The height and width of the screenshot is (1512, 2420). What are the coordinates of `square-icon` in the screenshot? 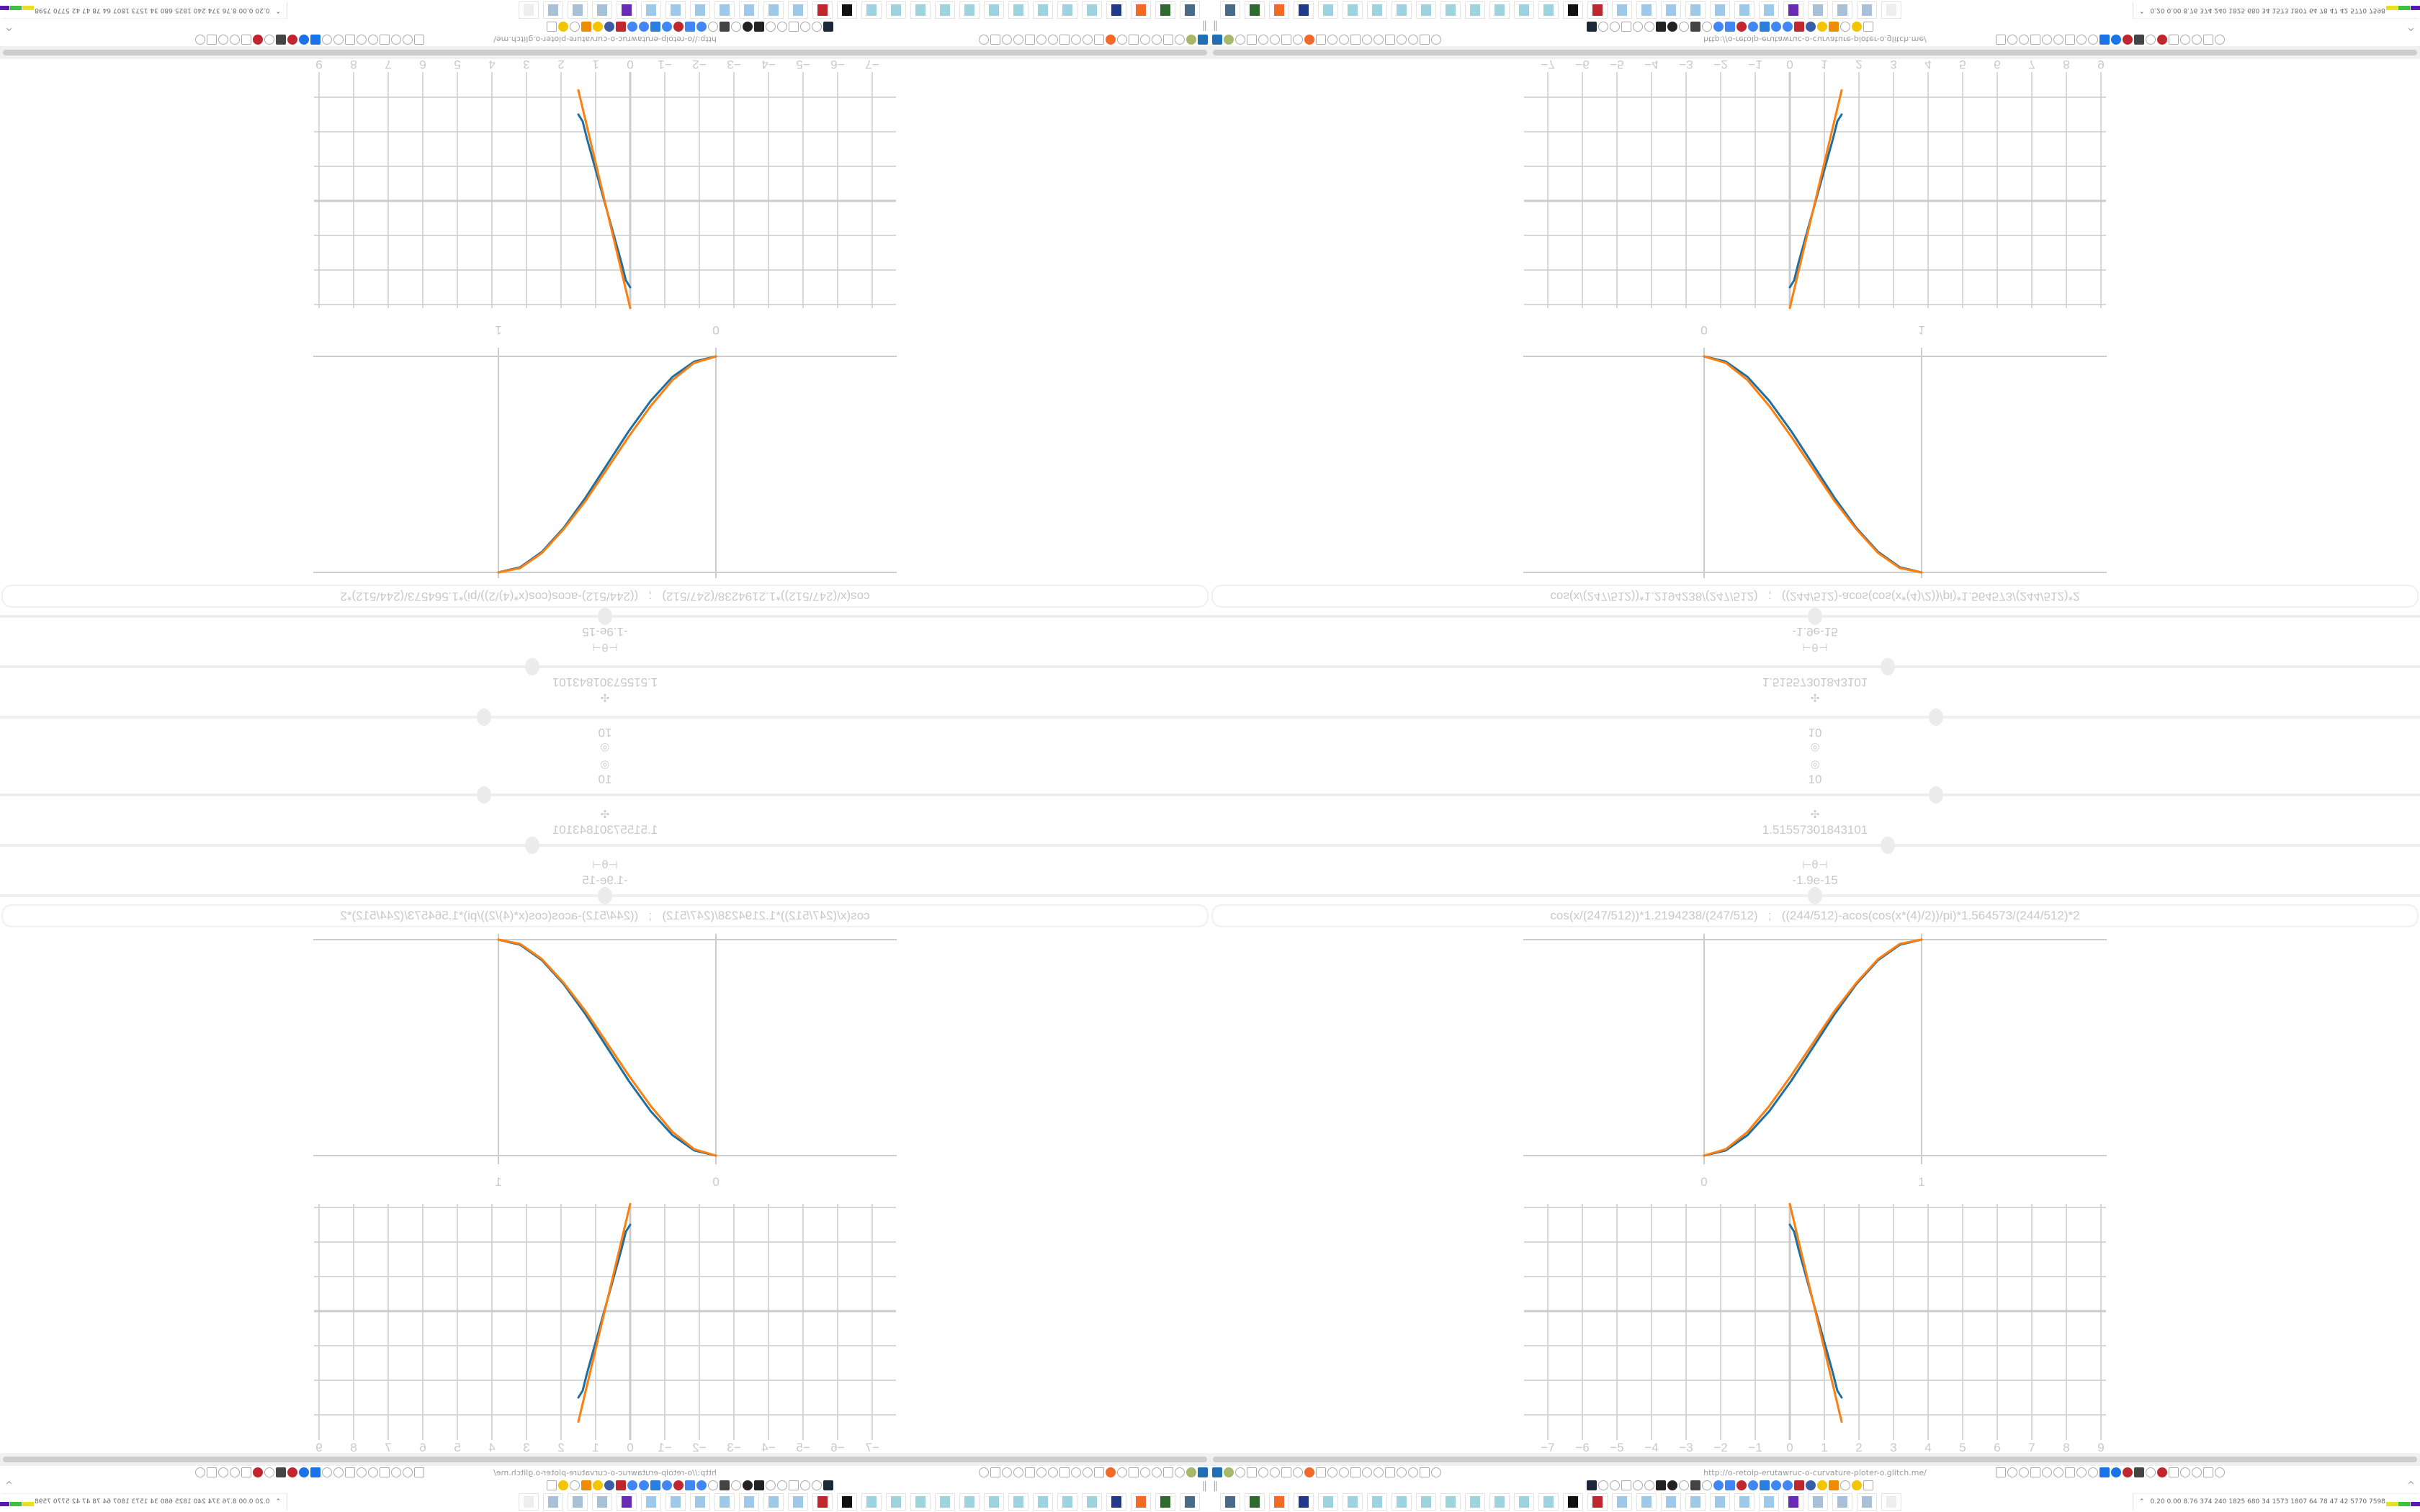 It's located at (1378, 1472).